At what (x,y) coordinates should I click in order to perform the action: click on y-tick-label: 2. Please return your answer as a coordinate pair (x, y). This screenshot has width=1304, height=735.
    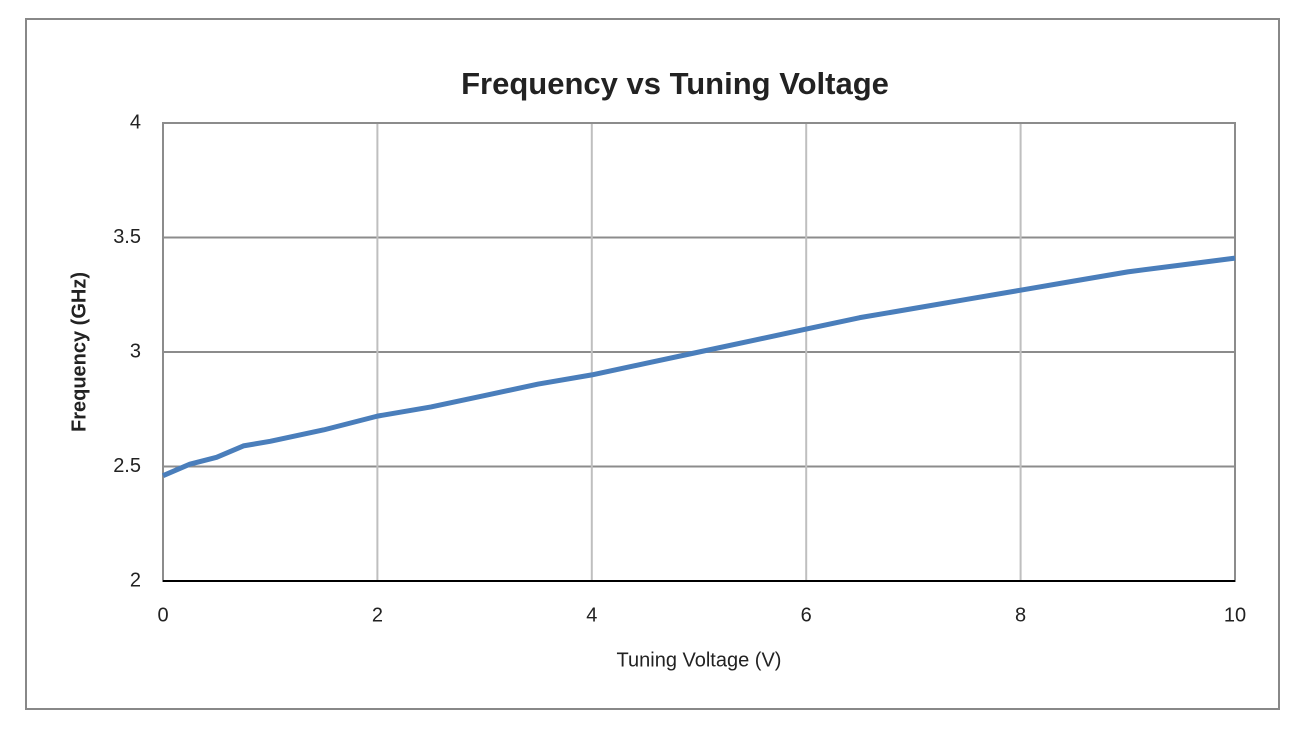
    Looking at the image, I should click on (135, 580).